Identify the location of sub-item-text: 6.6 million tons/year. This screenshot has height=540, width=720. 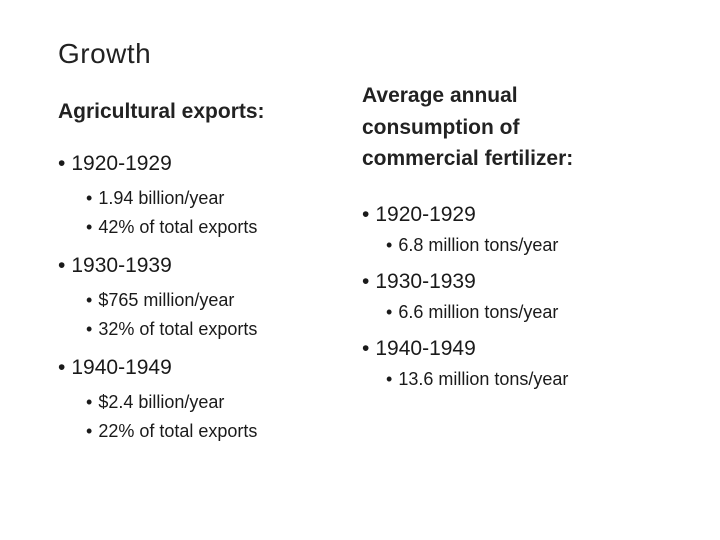
(478, 311).